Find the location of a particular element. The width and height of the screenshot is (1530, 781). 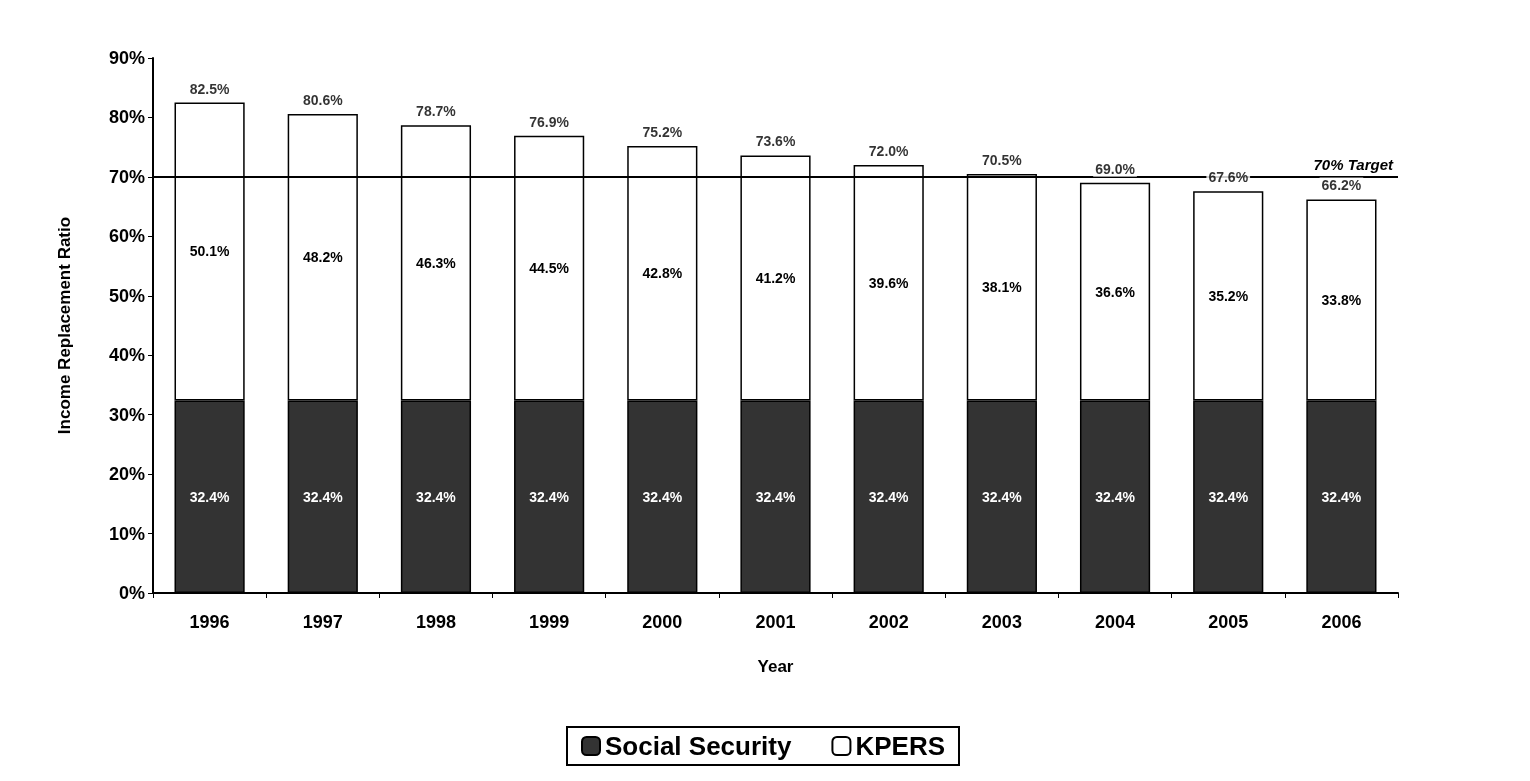

x-tick-label: 2006 is located at coordinates (1341, 622).